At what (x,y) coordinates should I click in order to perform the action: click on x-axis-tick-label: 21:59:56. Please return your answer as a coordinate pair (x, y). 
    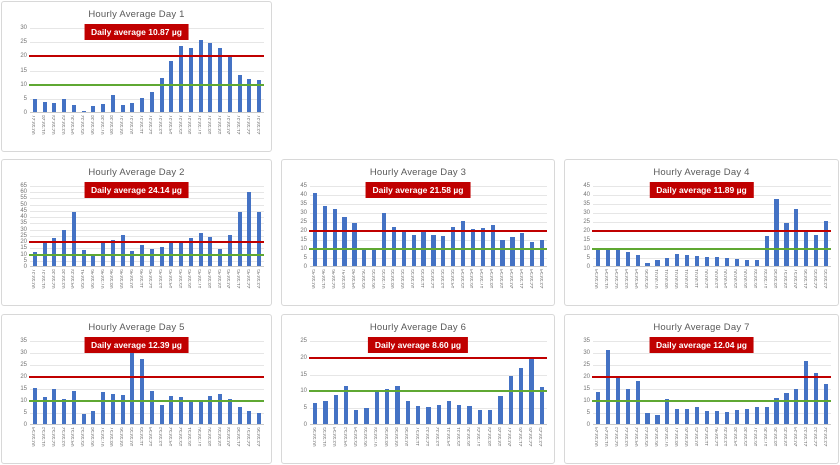
    Looking at the image, I should click on (806, 279).